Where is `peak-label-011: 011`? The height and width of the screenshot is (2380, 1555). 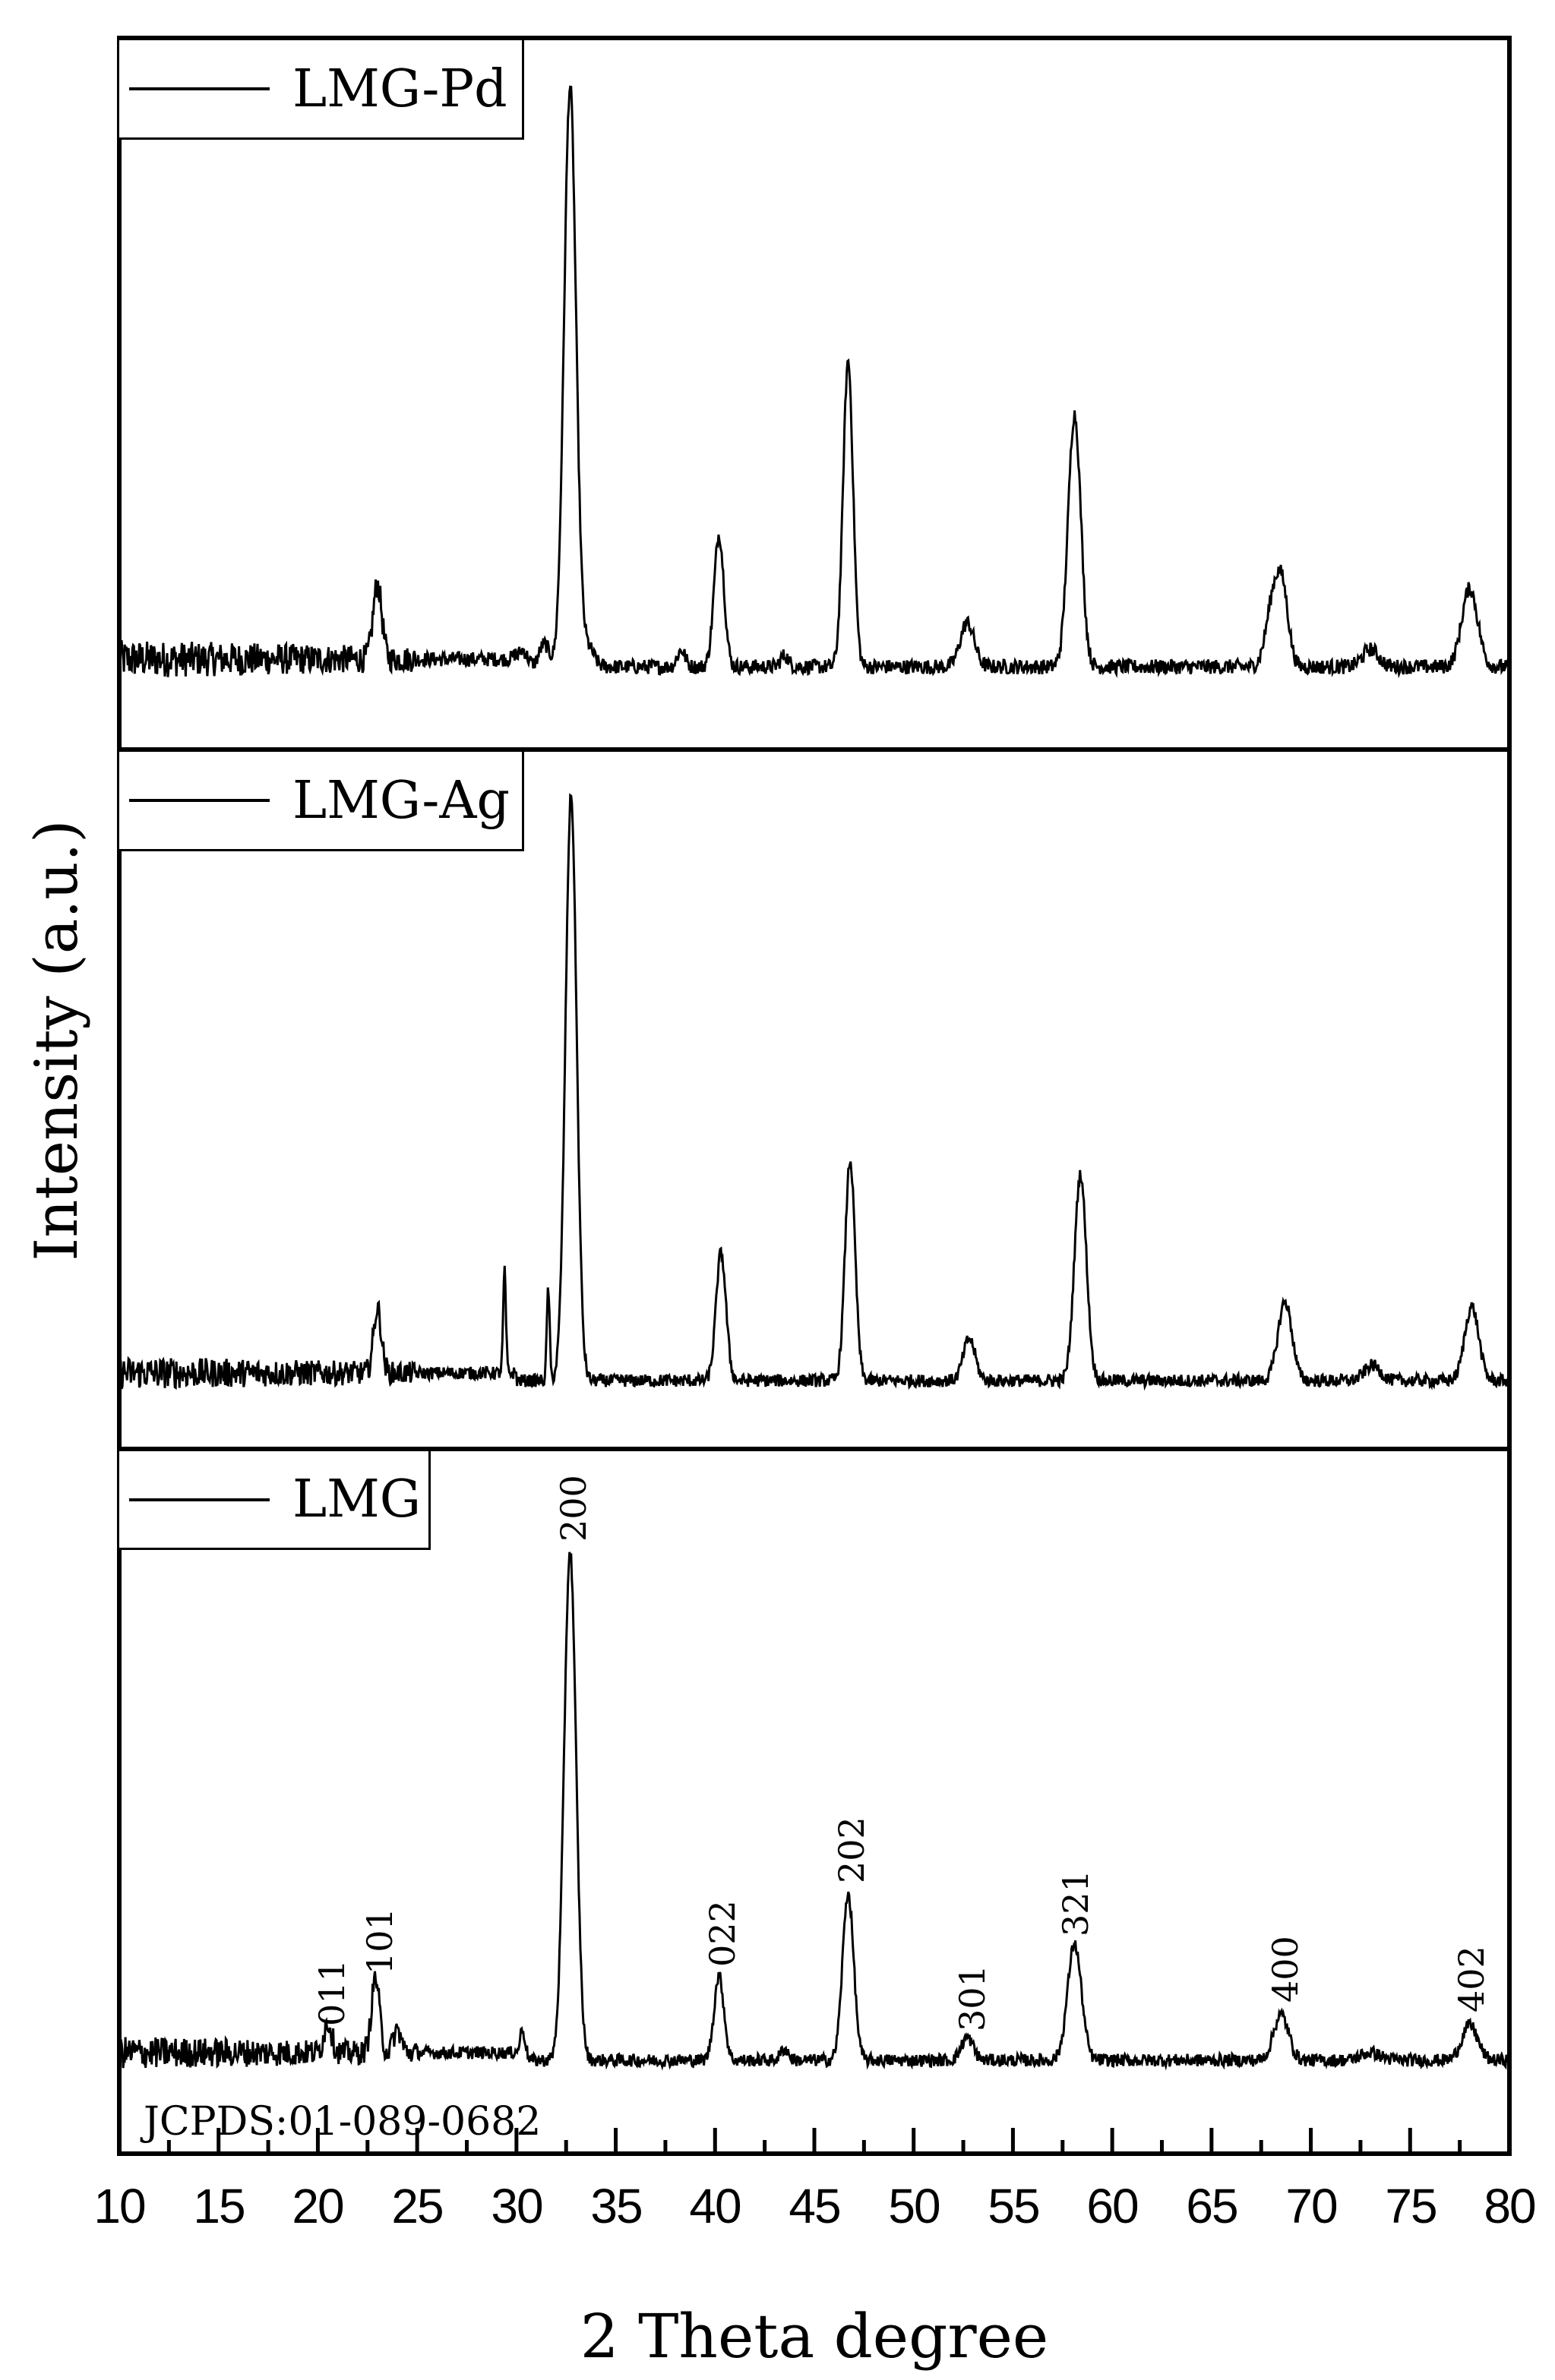 peak-label-011: 011 is located at coordinates (331, 1993).